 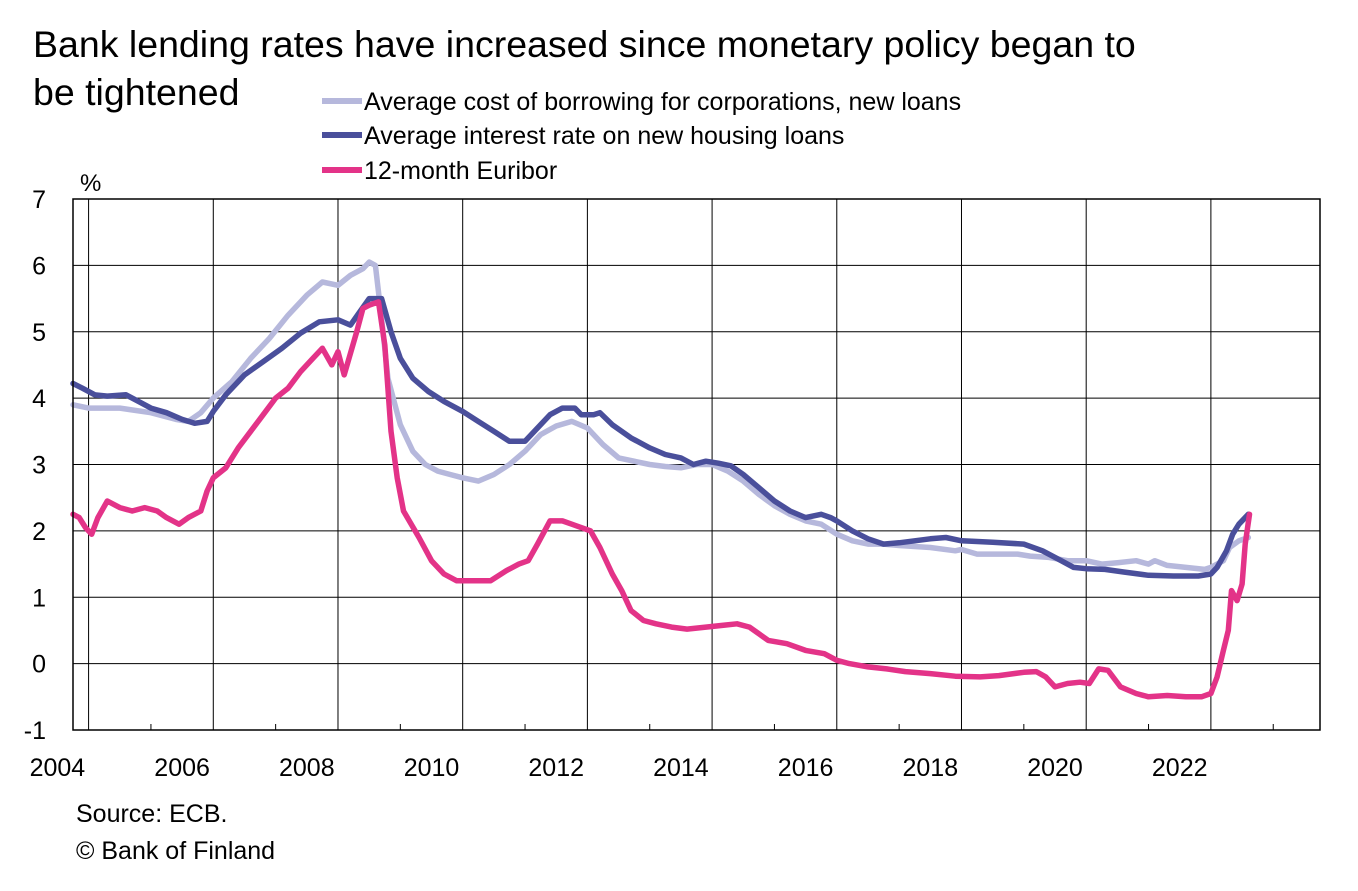 What do you see at coordinates (136, 92) in the screenshot?
I see `chart-title-line-2: be tightened` at bounding box center [136, 92].